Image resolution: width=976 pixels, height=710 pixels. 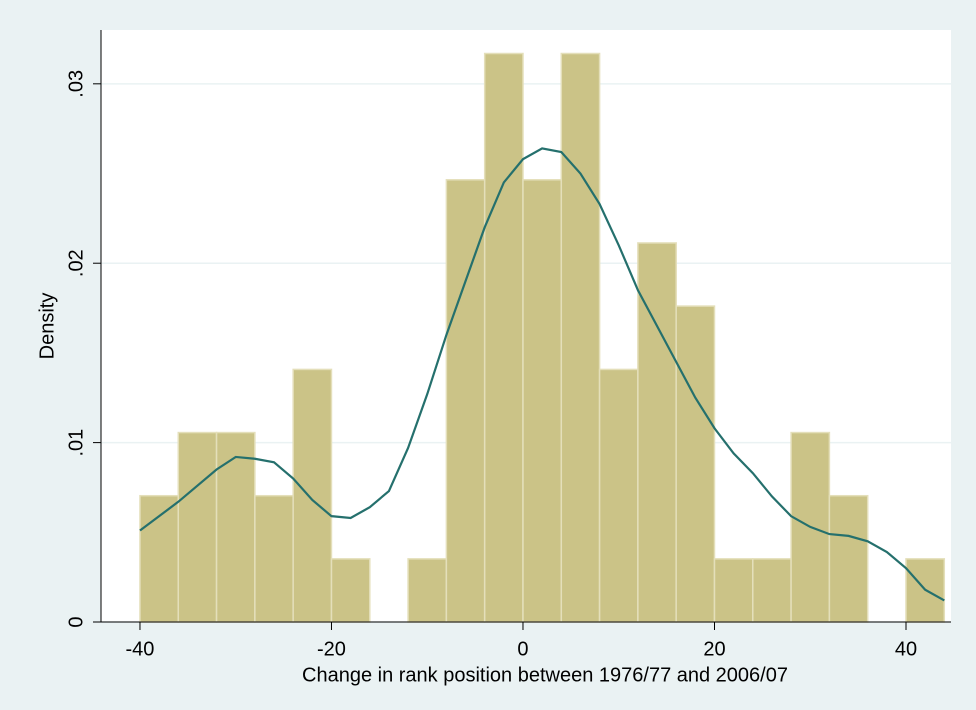 What do you see at coordinates (331, 649) in the screenshot?
I see `x-tick-label: -20` at bounding box center [331, 649].